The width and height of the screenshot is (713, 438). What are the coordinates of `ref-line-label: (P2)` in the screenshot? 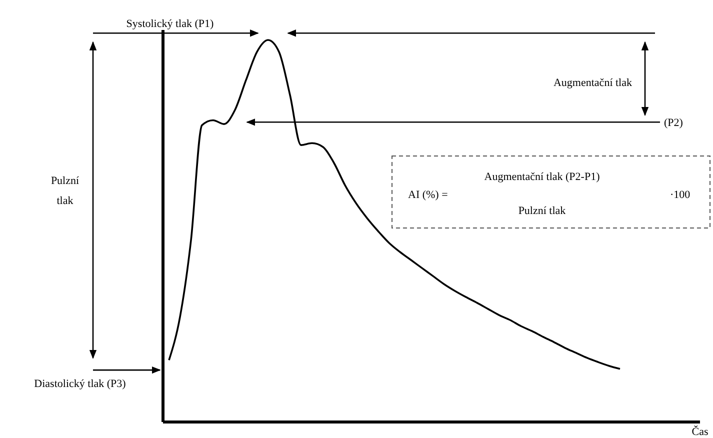 It's located at (674, 123).